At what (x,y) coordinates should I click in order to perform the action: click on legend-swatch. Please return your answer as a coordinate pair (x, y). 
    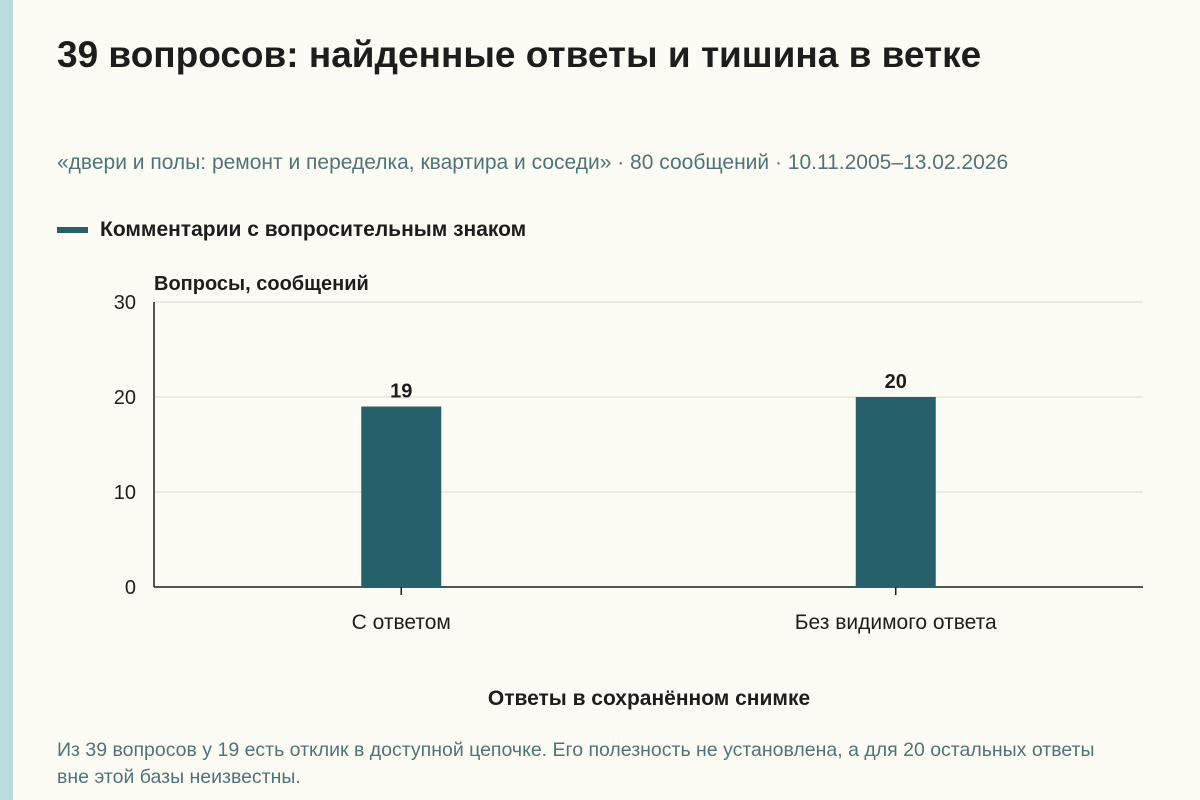
    Looking at the image, I should click on (72, 230).